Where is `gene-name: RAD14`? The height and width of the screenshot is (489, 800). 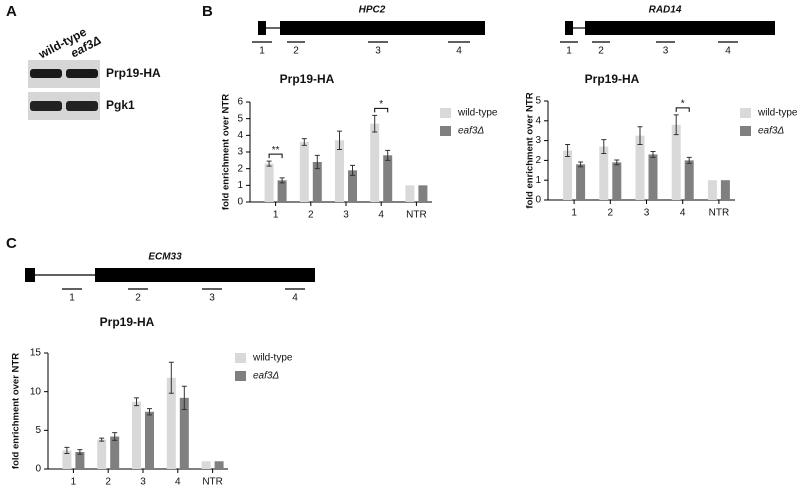
gene-name: RAD14 is located at coordinates (665, 10).